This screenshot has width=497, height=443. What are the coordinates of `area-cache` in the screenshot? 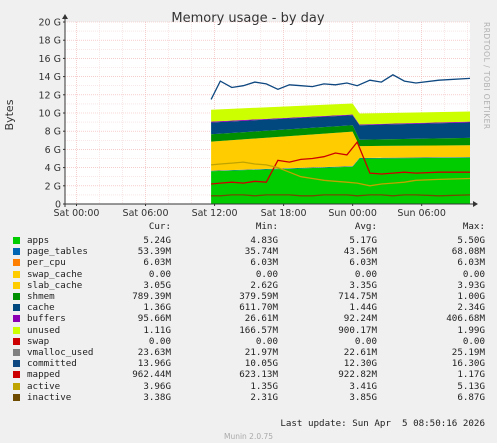 It's located at (340, 127).